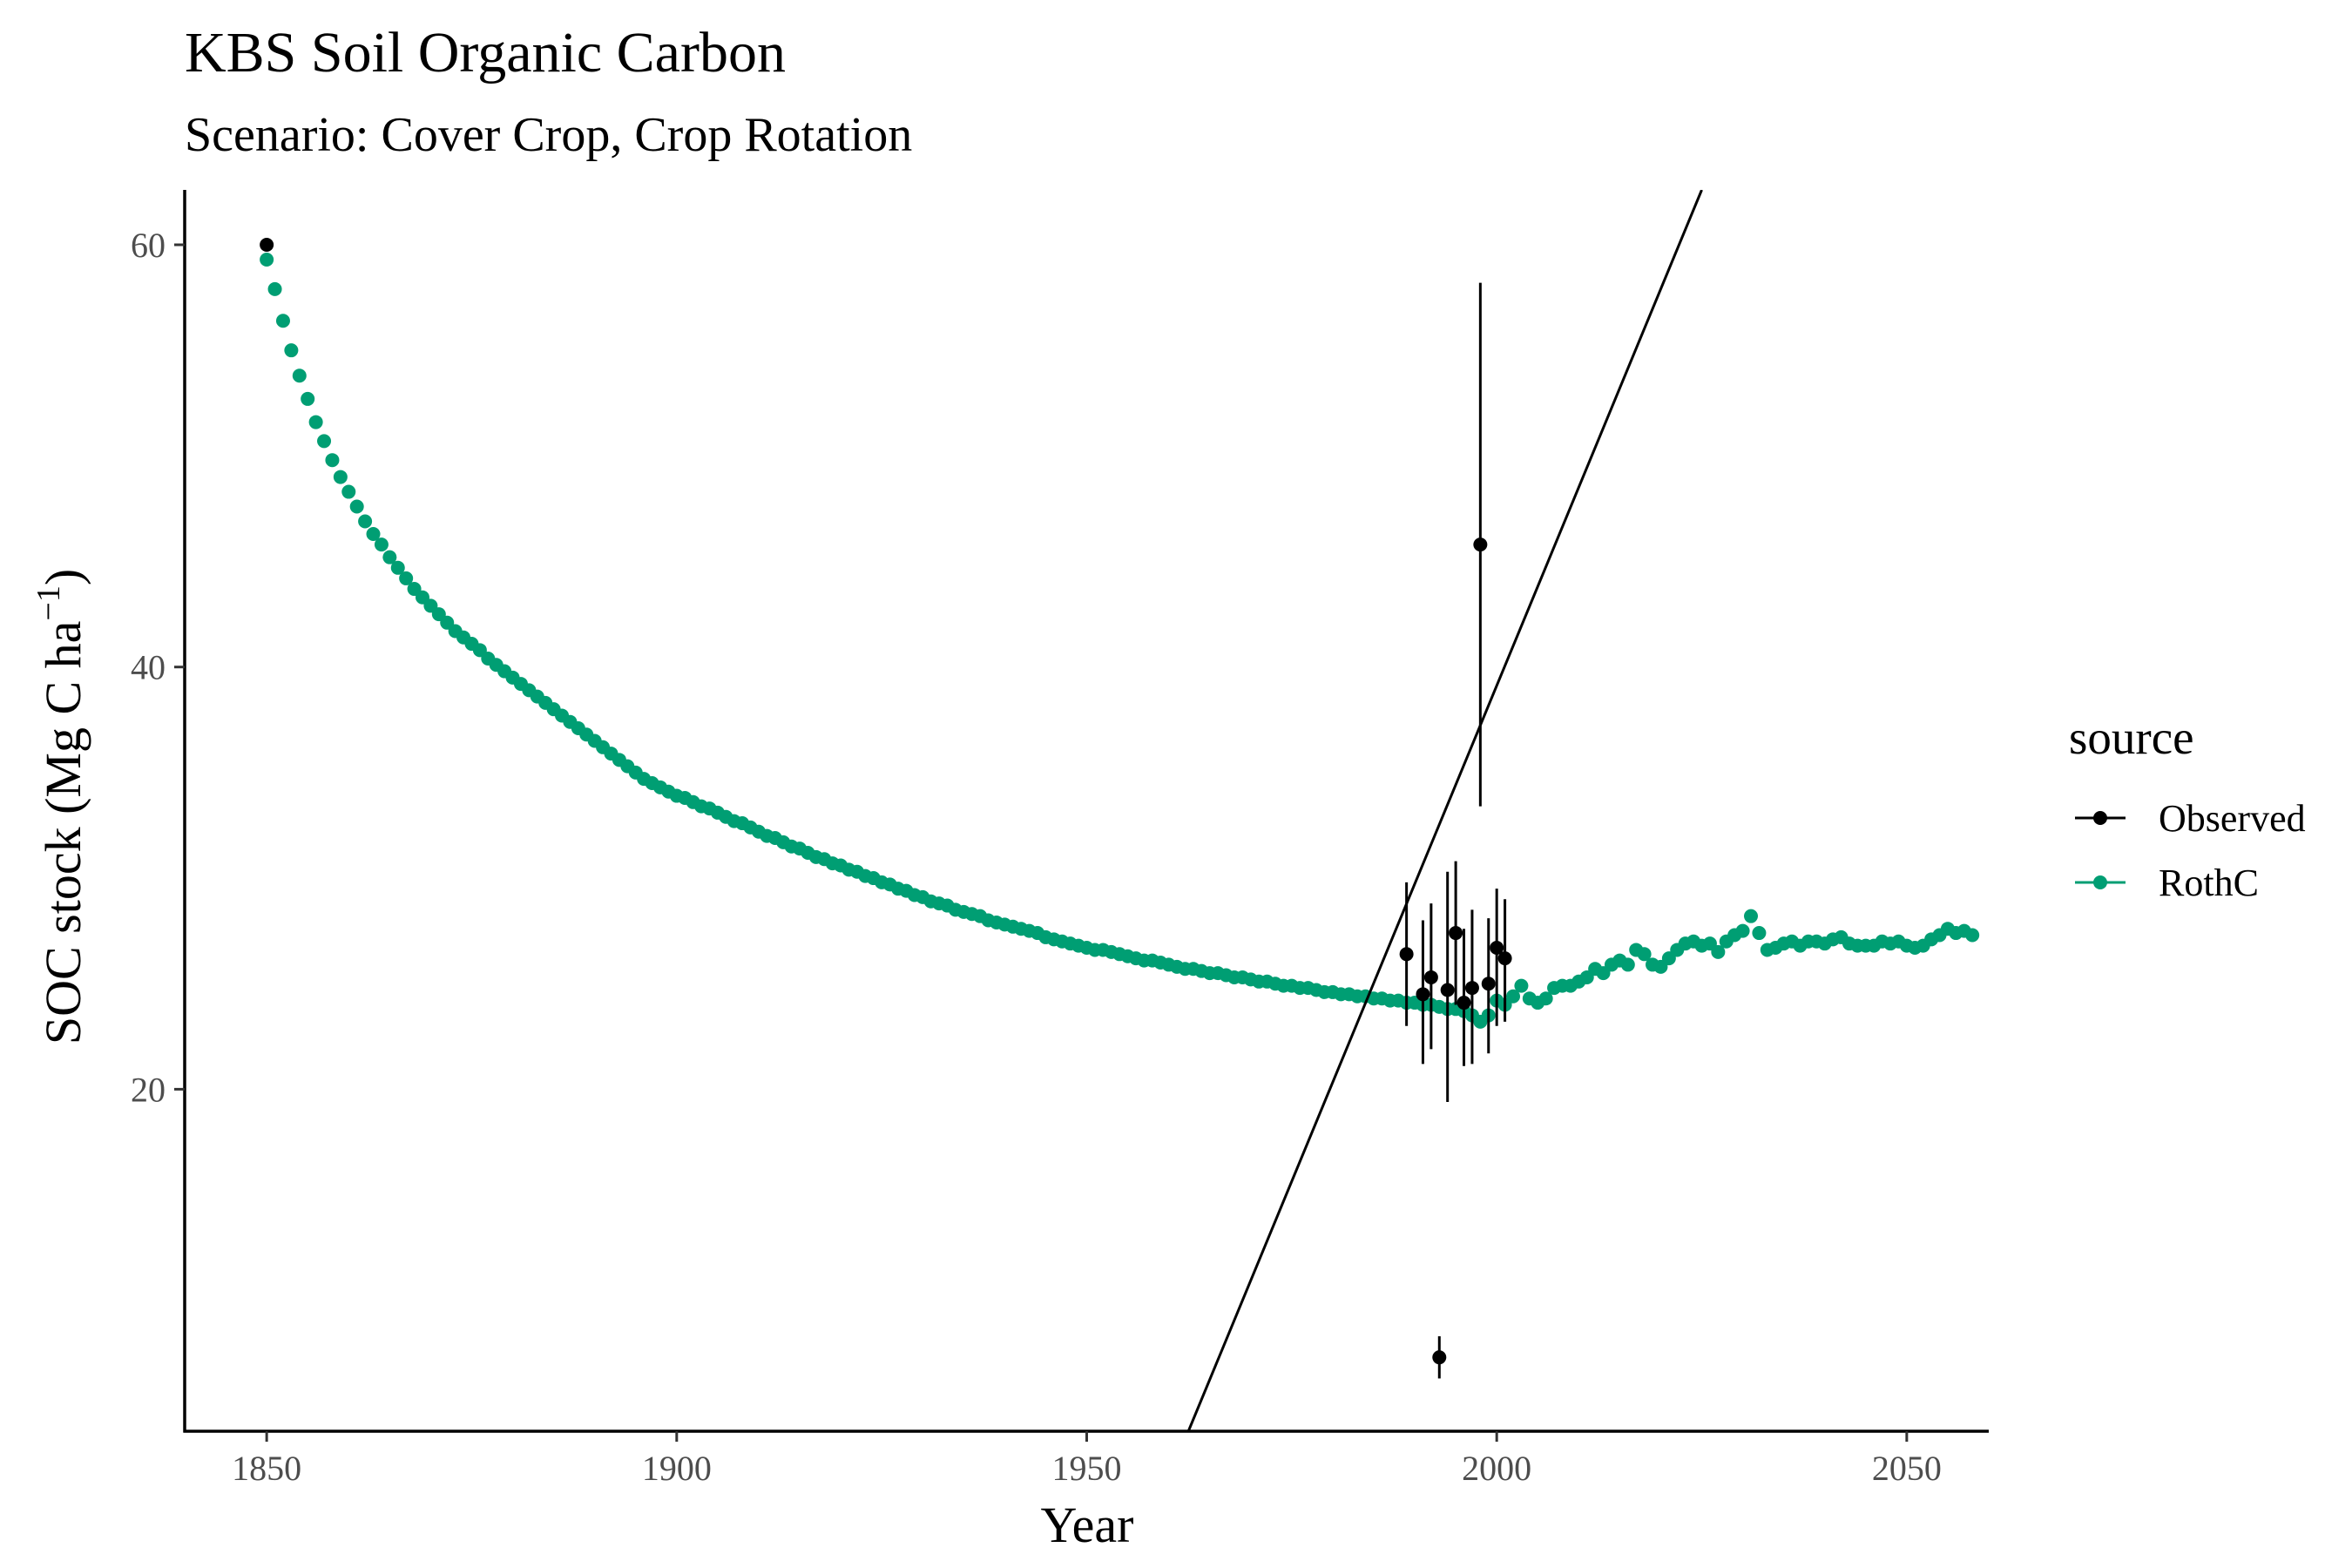 Image resolution: width=2352 pixels, height=1568 pixels. What do you see at coordinates (63, 833) in the screenshot?
I see `y-axis-title-main: SOC stock (Mg C ha` at bounding box center [63, 833].